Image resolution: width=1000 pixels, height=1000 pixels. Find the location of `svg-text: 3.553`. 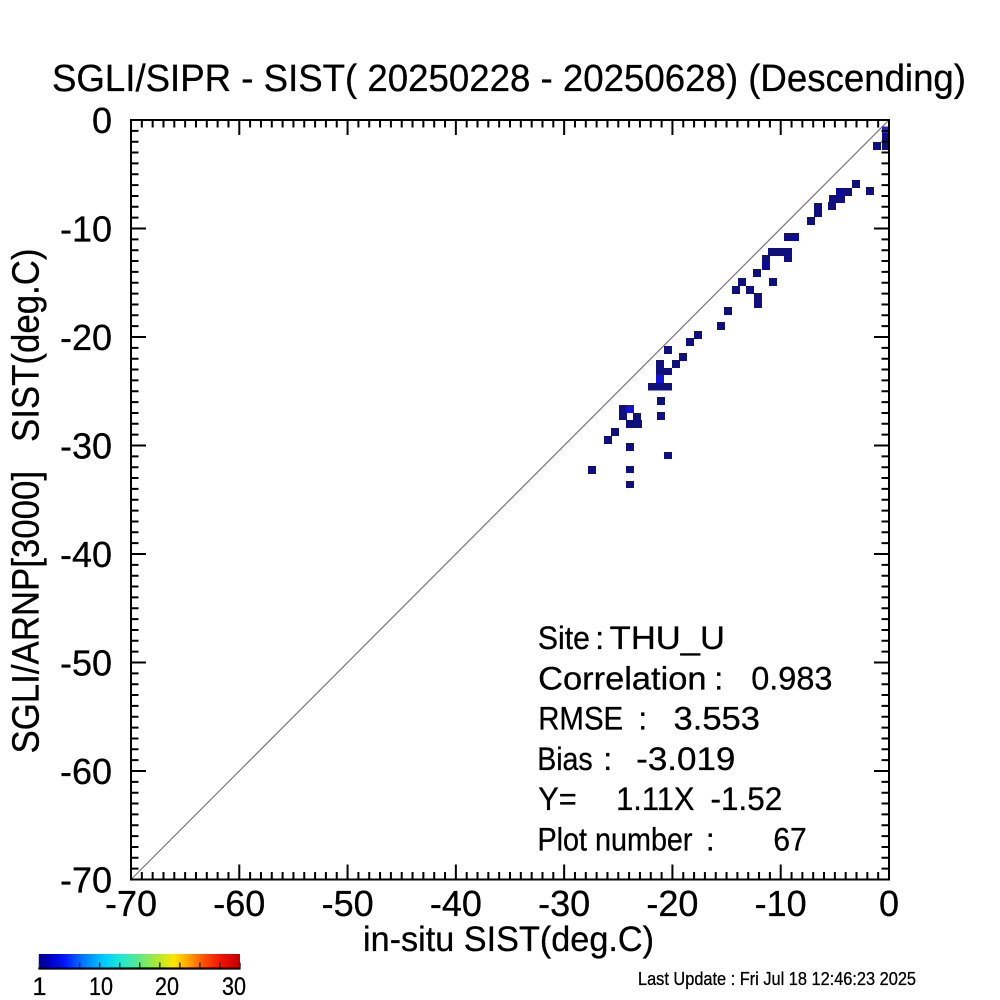

svg-text: 3.553 is located at coordinates (717, 719).